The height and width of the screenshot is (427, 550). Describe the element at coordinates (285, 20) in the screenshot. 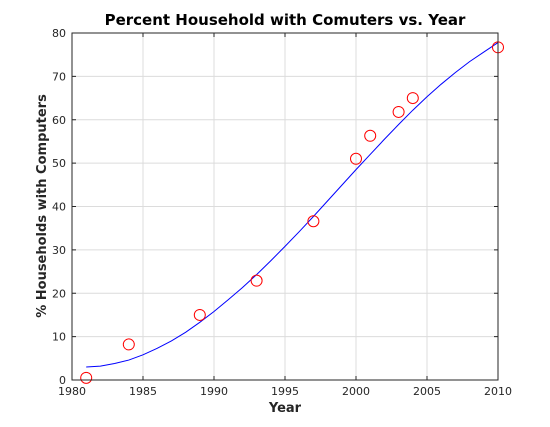

I see `chart-title: Percent Household with Comuters vs. Year` at that location.